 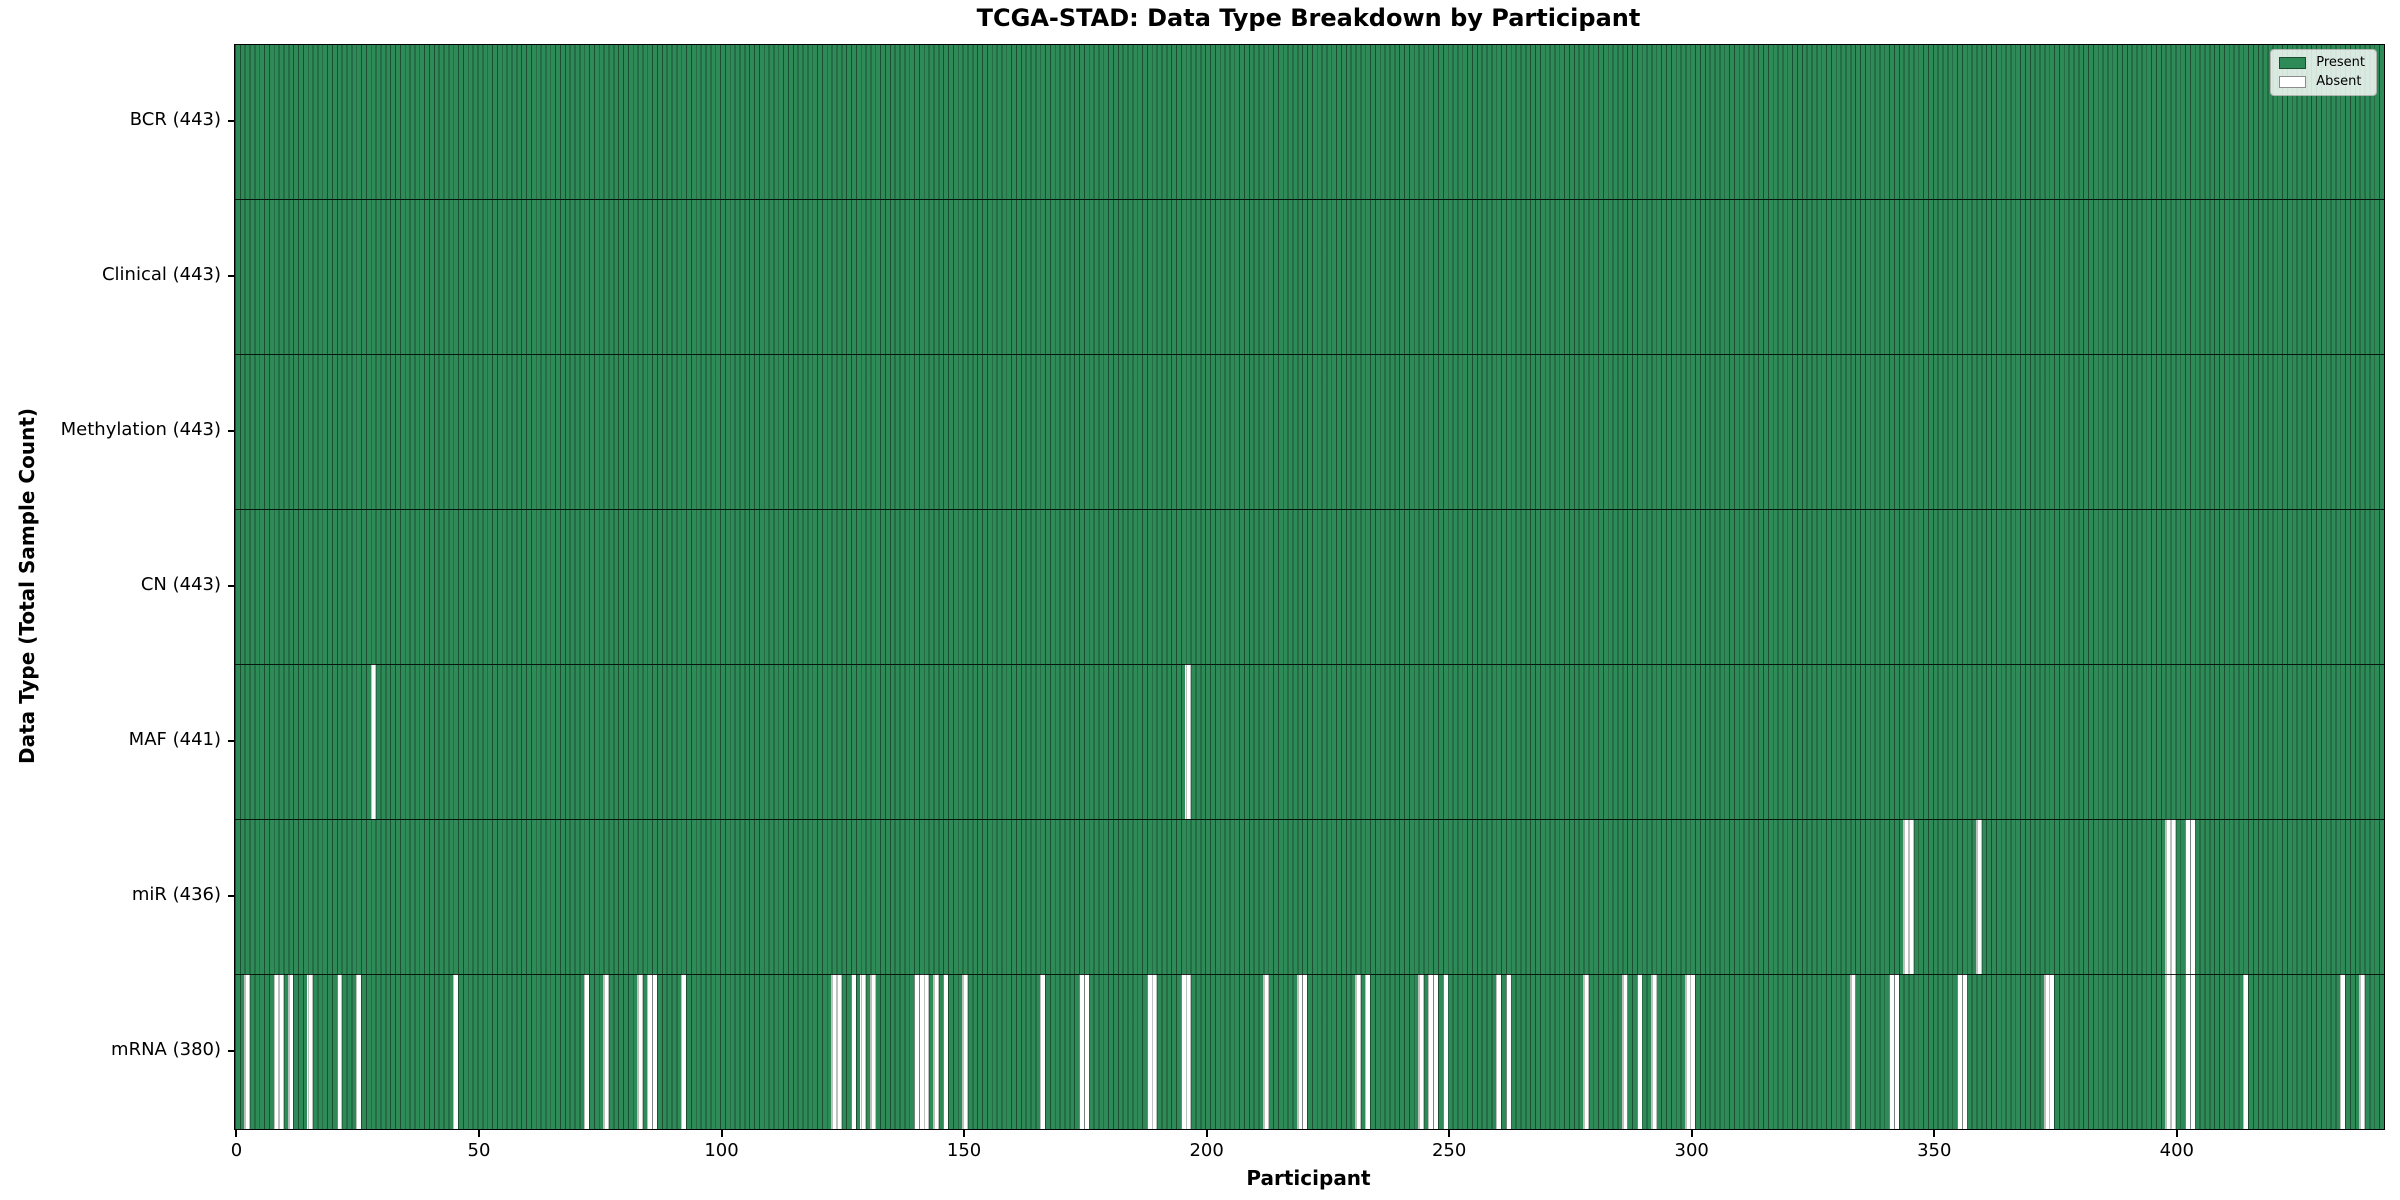 I want to click on heatmap-row-CN, so click(x=1309, y=587).